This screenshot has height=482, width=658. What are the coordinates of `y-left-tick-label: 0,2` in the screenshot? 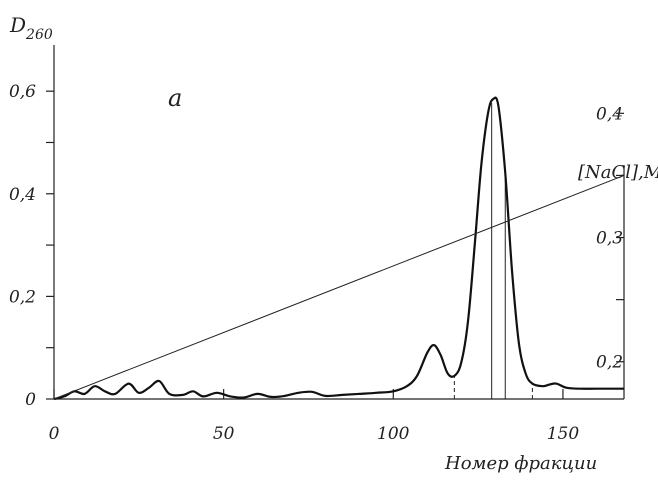 It's located at (22, 297).